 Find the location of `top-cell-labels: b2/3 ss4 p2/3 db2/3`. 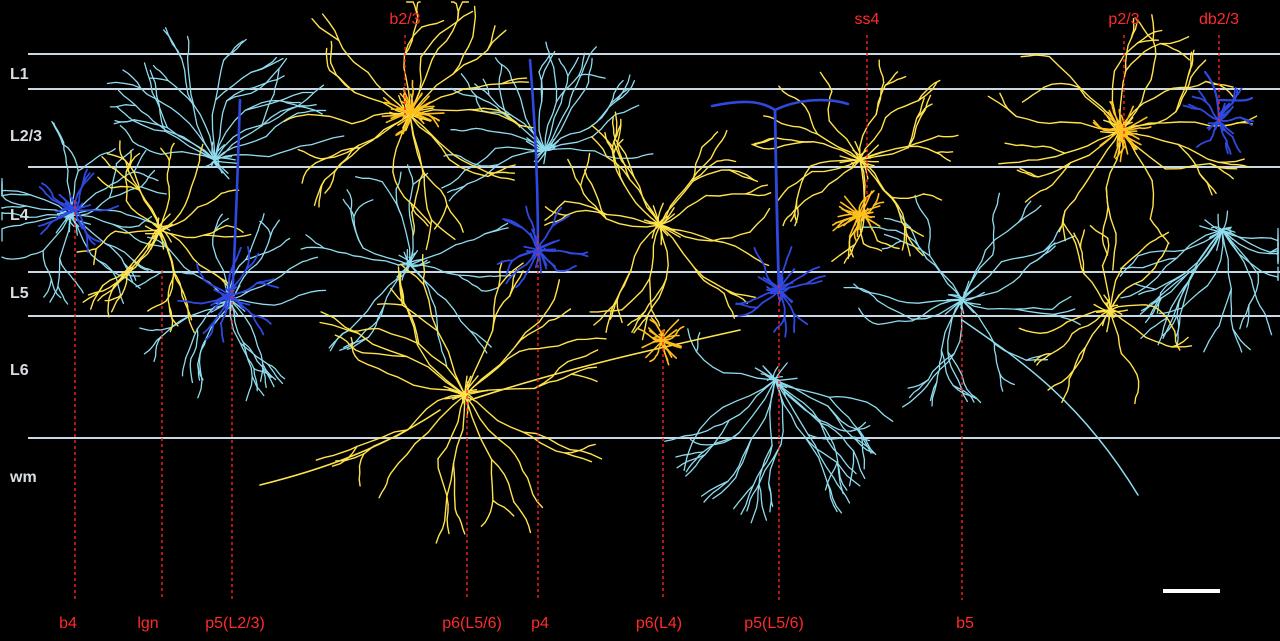

top-cell-labels: b2/3 ss4 p2/3 db2/3 is located at coordinates (814, 19).